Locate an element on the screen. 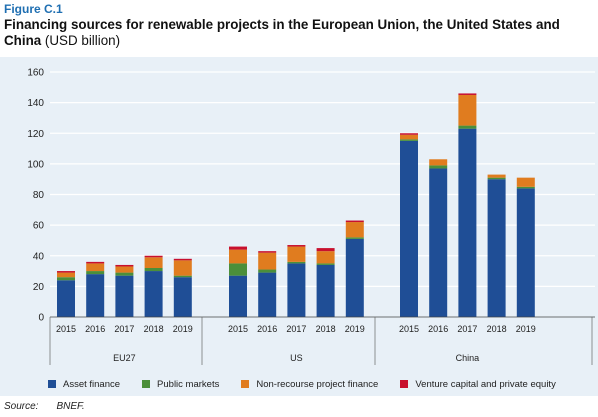 Image resolution: width=598 pixels, height=417 pixels. source-note: Source: BNEF. is located at coordinates (44, 406).